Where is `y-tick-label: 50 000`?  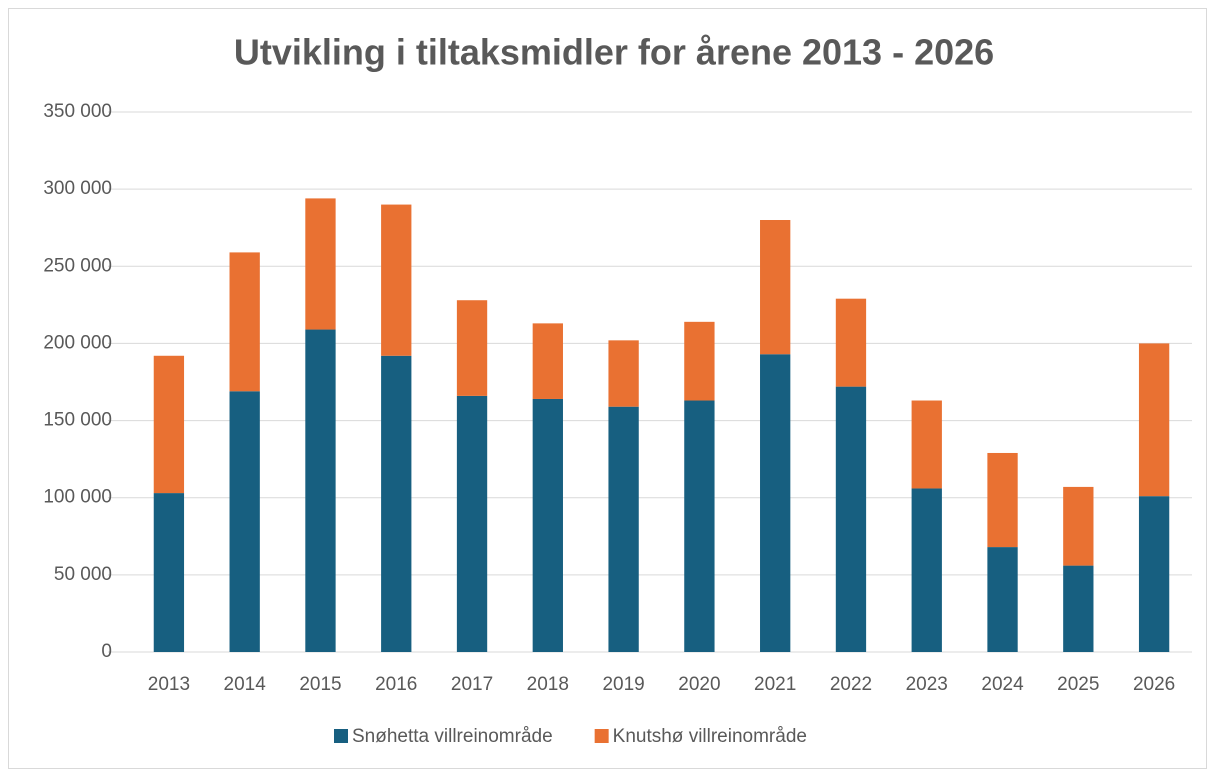
y-tick-label: 50 000 is located at coordinates (83, 574).